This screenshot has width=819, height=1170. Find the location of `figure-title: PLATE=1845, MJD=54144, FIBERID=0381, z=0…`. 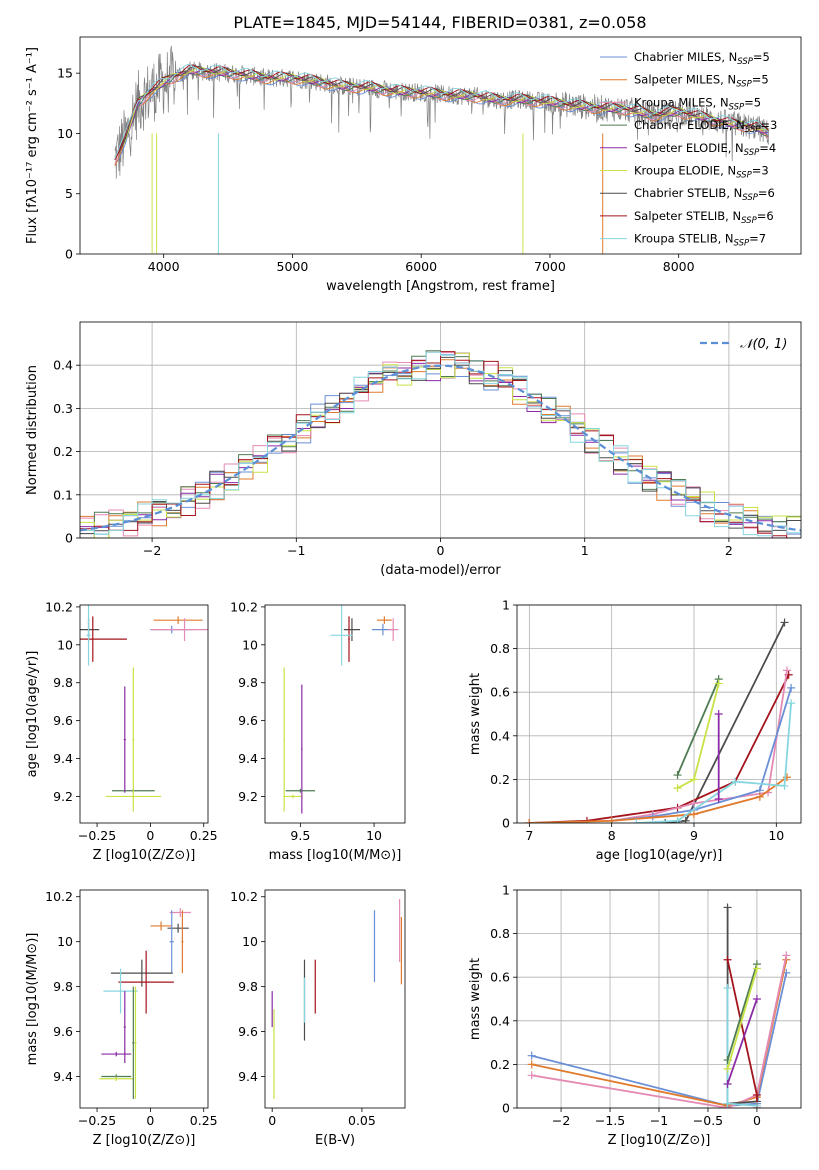

figure-title: PLATE=1845, MJD=54144, FIBERID=0381, z=0… is located at coordinates (439, 22).